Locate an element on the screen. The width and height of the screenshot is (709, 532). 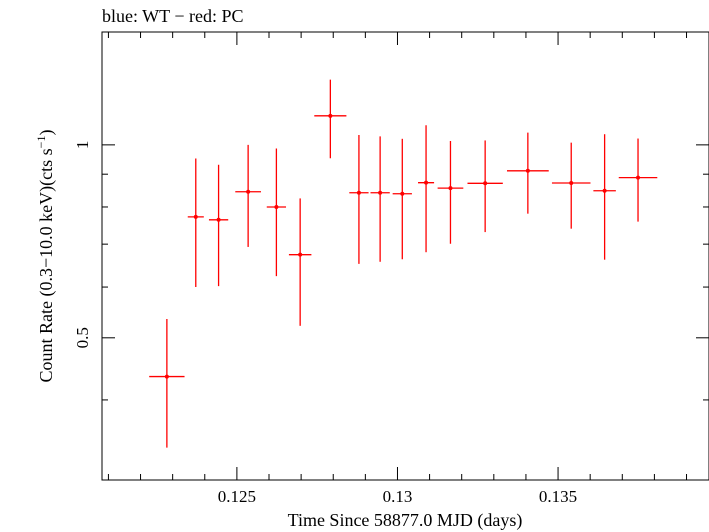
x-tick-label: 0.135 is located at coordinates (558, 496).